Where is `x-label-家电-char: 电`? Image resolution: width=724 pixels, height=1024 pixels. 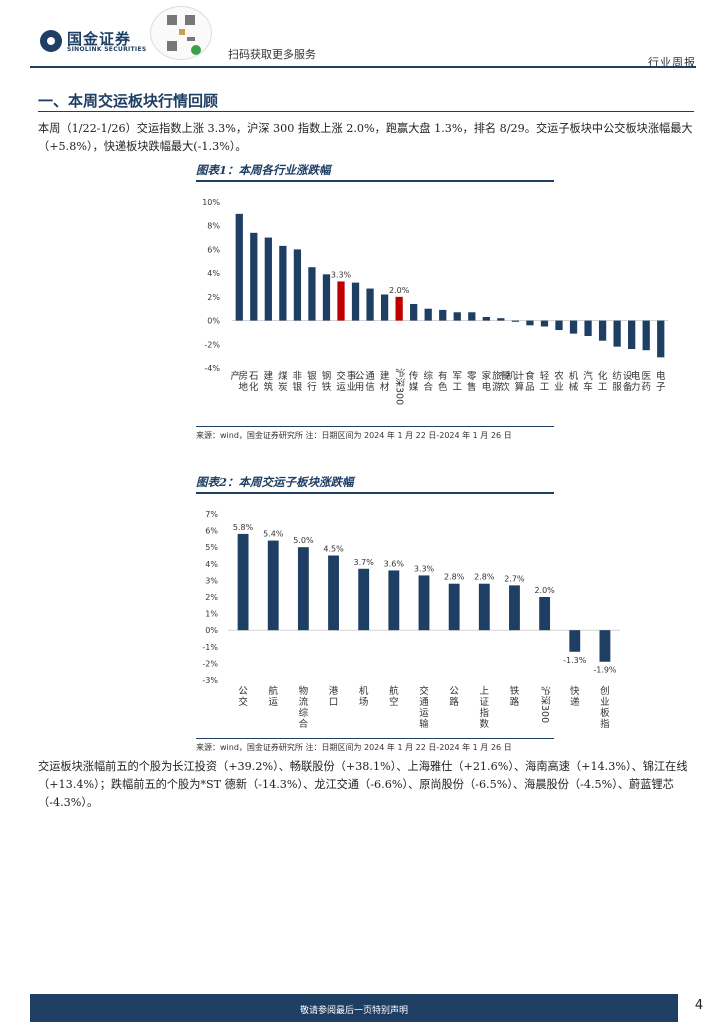
x-label-家电-char: 电 is located at coordinates (487, 387).